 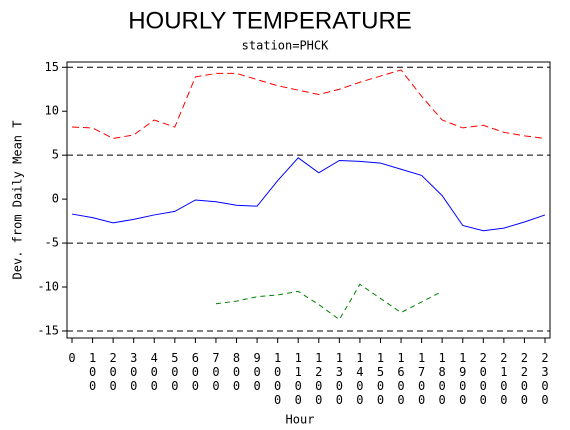 What do you see at coordinates (237, 372) in the screenshot?
I see `x-tick-label: 800` at bounding box center [237, 372].